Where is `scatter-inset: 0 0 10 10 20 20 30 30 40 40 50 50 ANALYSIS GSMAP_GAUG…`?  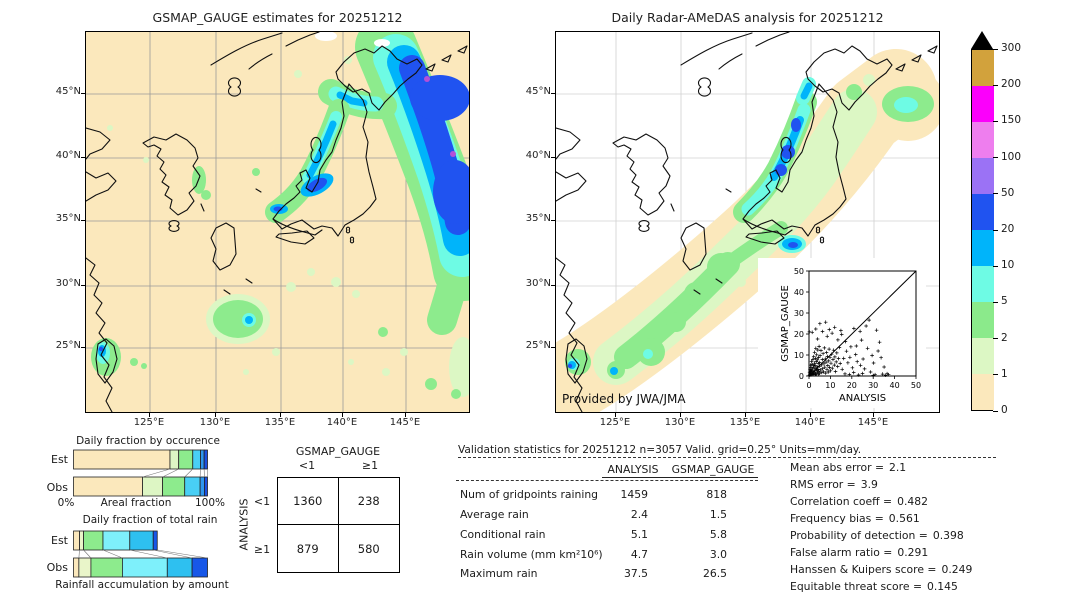
scatter-inset: 0 0 10 10 20 20 30 30 40 40 50 50 ANALYSIS GSMAP_GAUG… is located at coordinates (842, 333).